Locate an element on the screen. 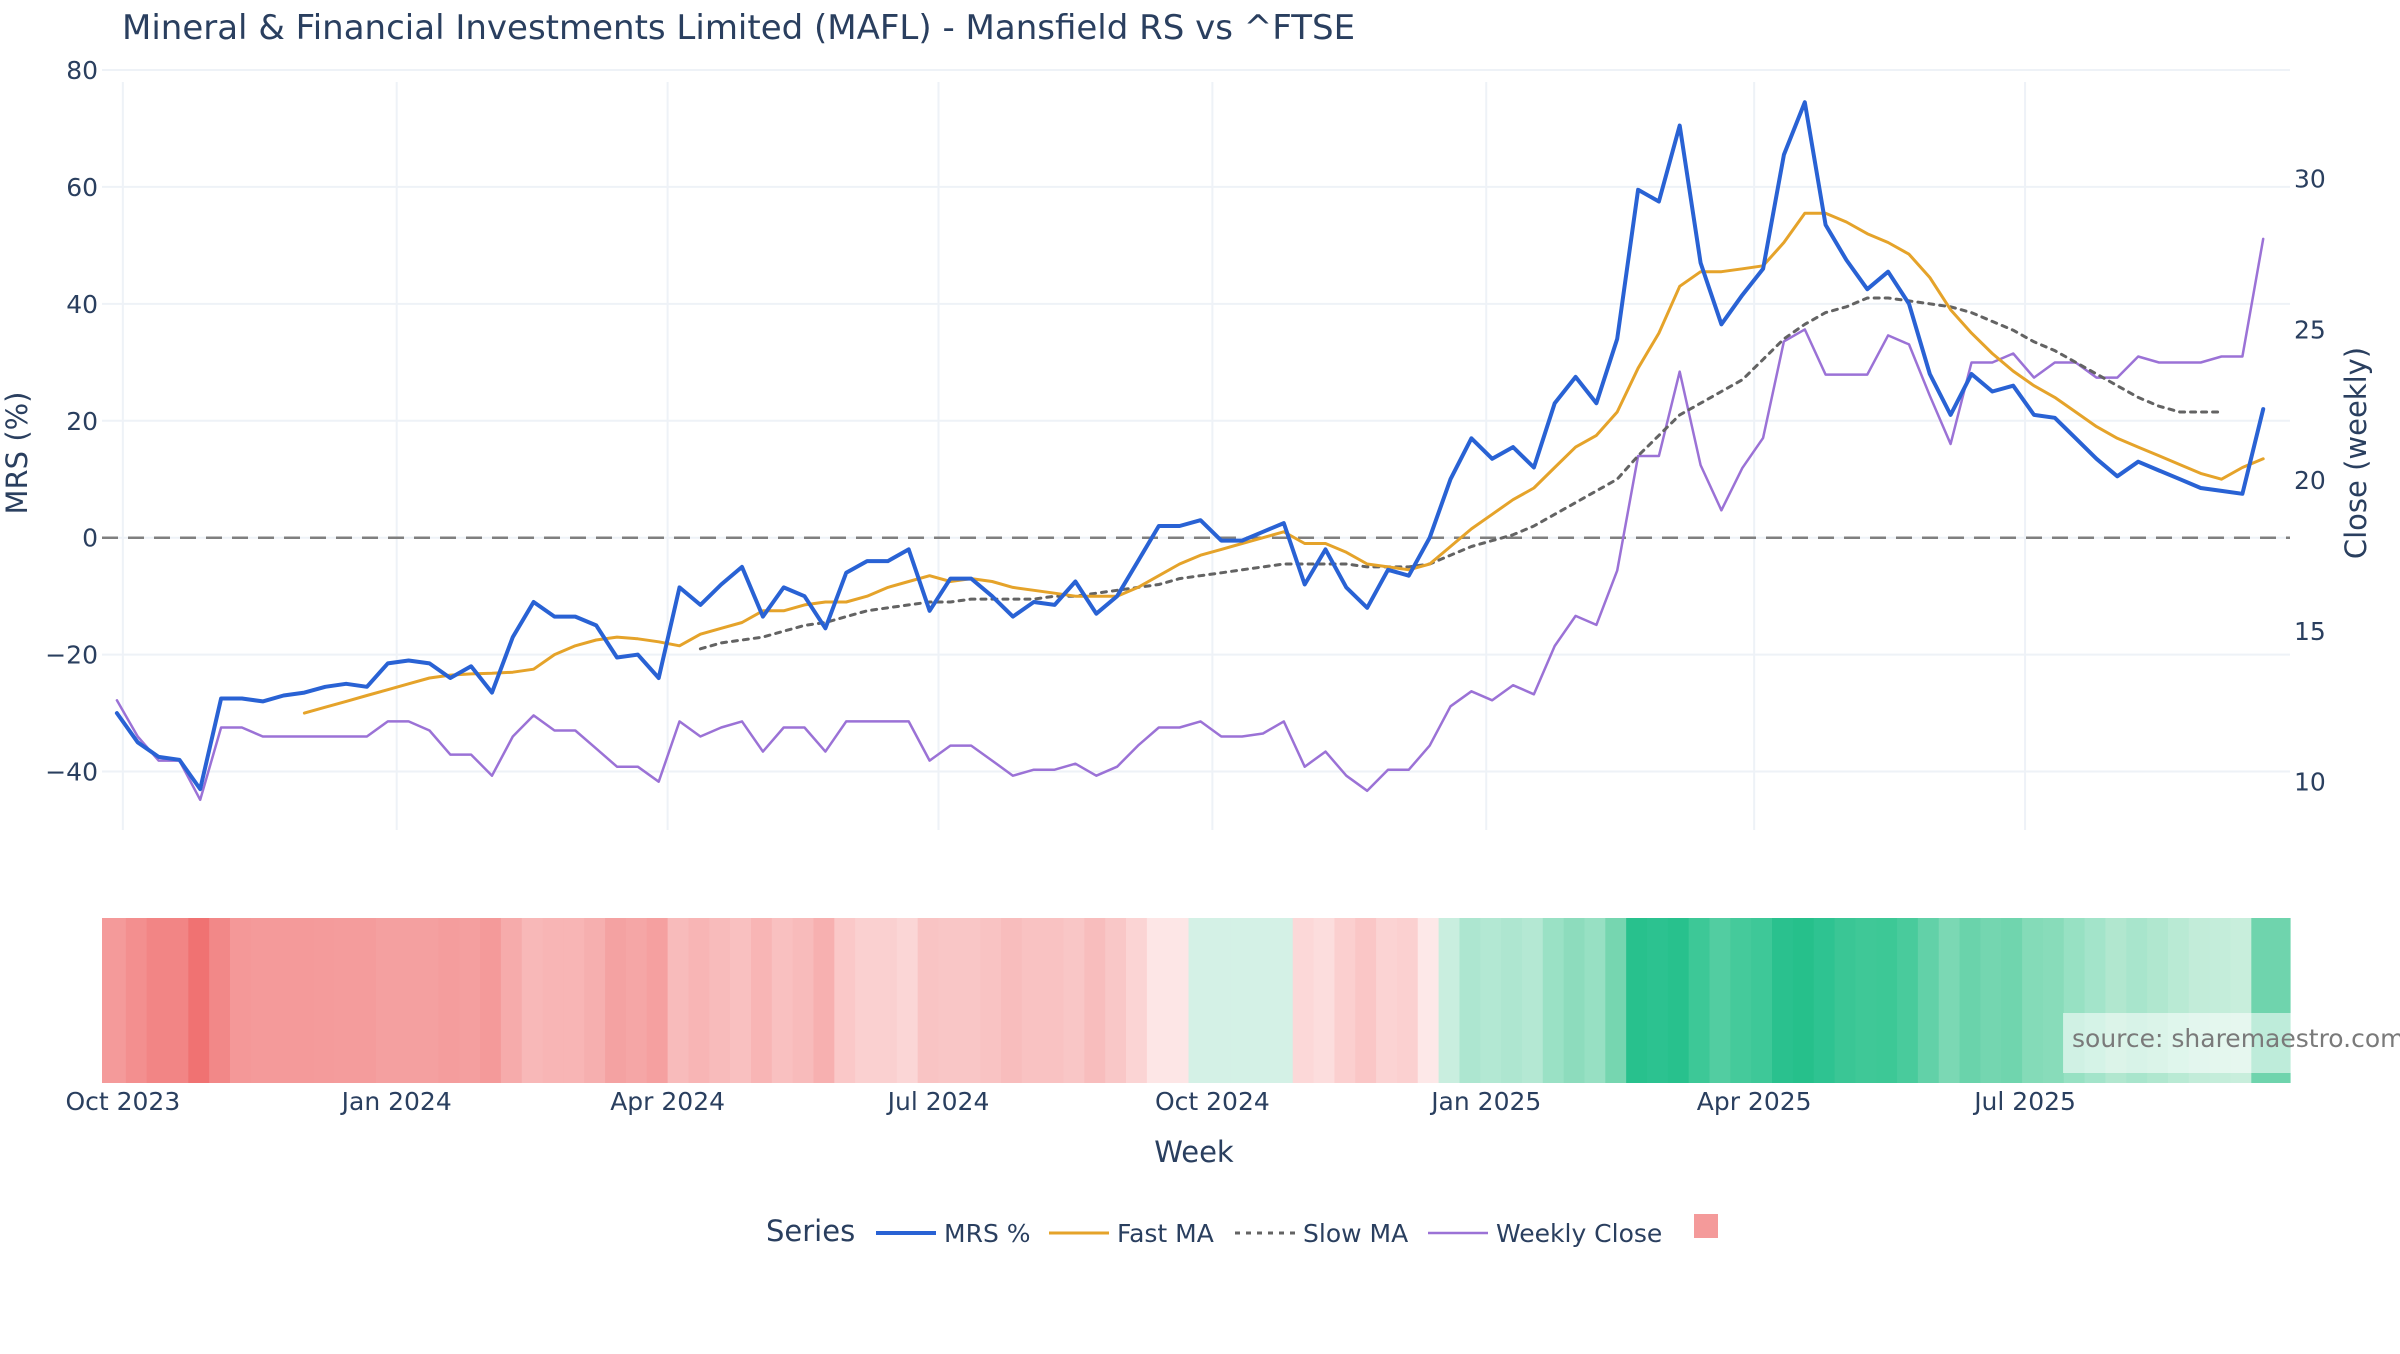  x-tick-label: Jan 2024 is located at coordinates (396, 1101).